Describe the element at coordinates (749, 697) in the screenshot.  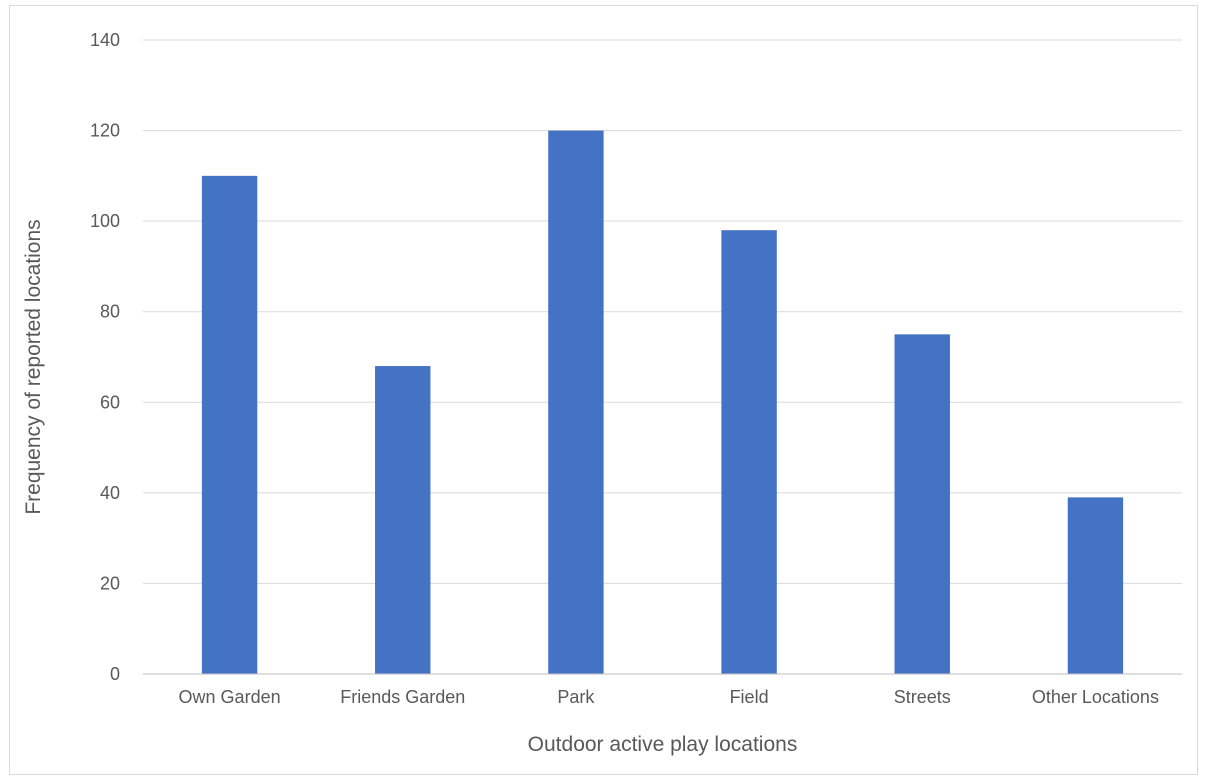
I see `x-tick-label: Field` at that location.